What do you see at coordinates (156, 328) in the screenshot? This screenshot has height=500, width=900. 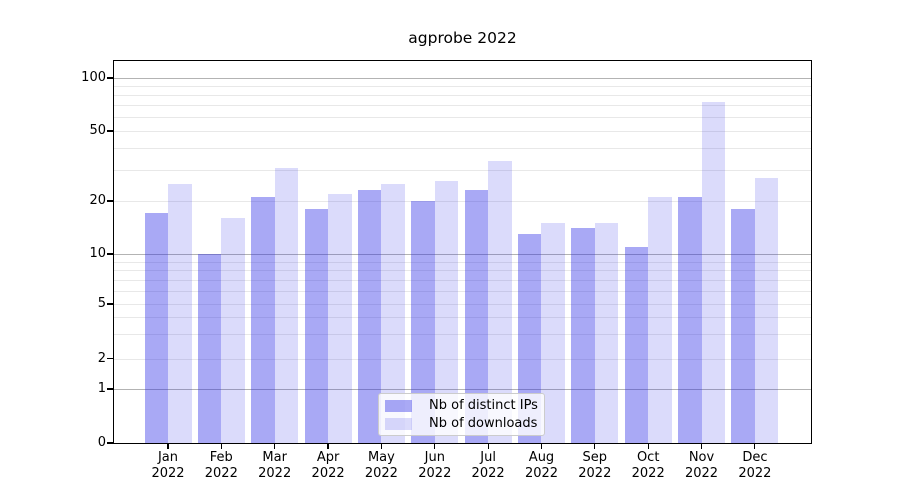 I see `bar-distinct-ips-jan-2022` at bounding box center [156, 328].